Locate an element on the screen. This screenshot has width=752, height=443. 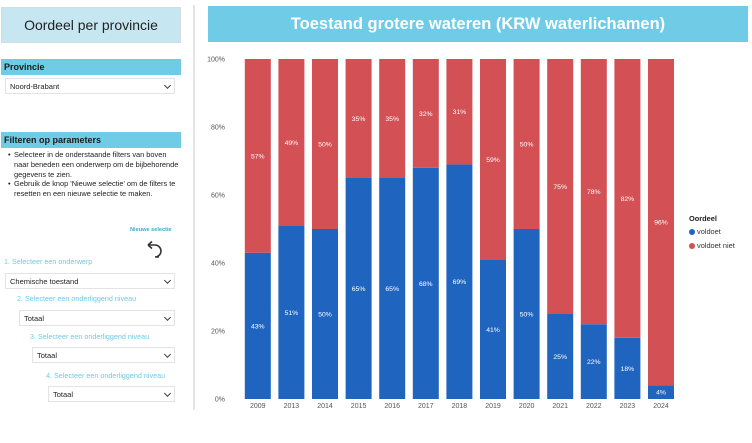
legend-label: voldoet niet is located at coordinates (716, 245).